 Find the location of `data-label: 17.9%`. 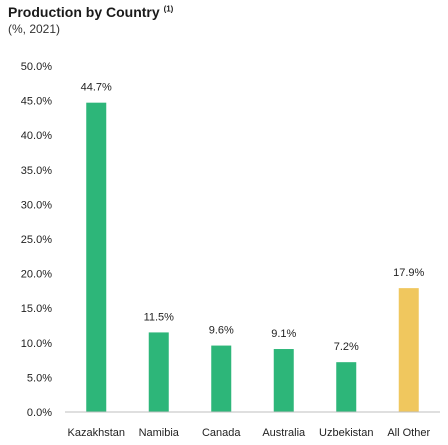

data-label: 17.9% is located at coordinates (408, 273).